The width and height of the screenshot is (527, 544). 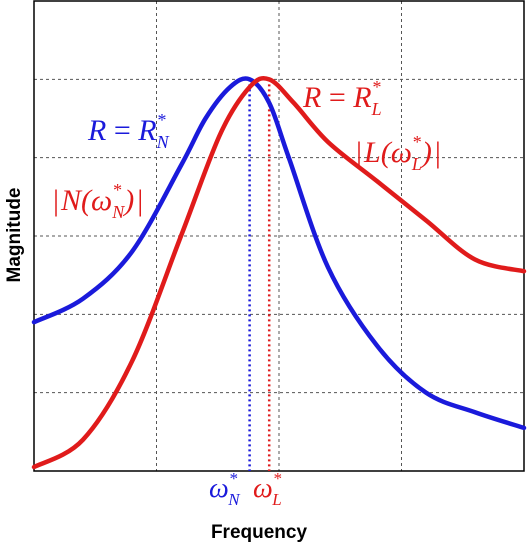 I want to click on blue-peak-label: |N(ω* N) |, so click(x=98, y=201).